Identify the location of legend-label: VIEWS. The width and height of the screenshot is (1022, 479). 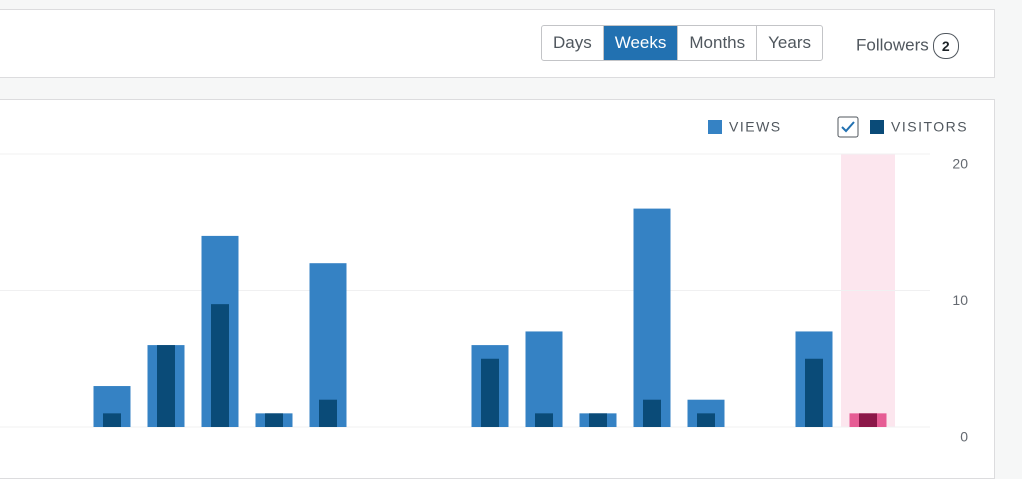
(755, 127).